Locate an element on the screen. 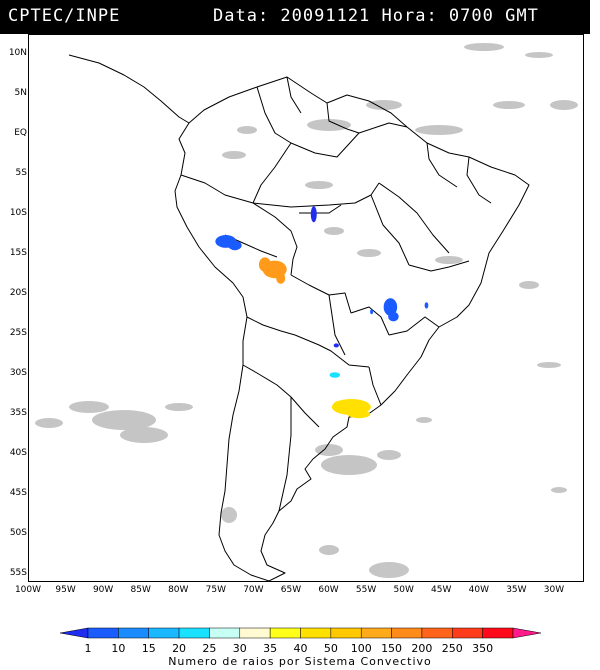 This screenshot has height=670, width=600. lon-label: 70W is located at coordinates (253, 590).